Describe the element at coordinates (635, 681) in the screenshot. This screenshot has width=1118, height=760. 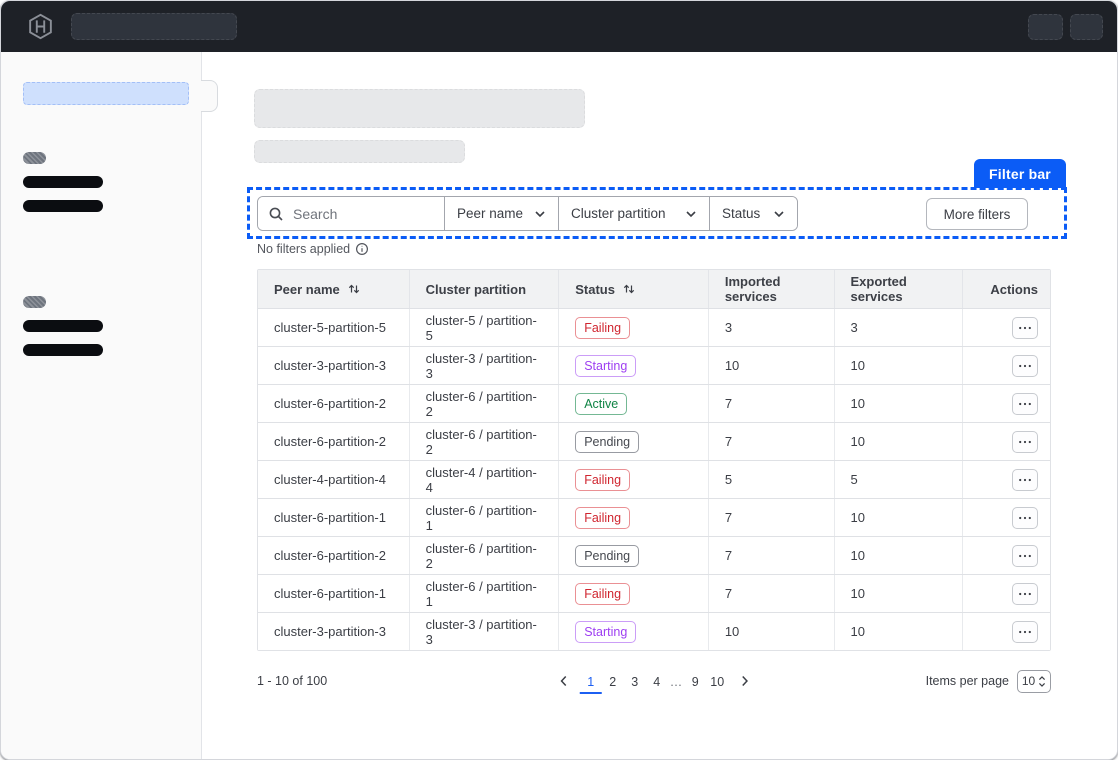
I see `page-button-3: 3` at that location.